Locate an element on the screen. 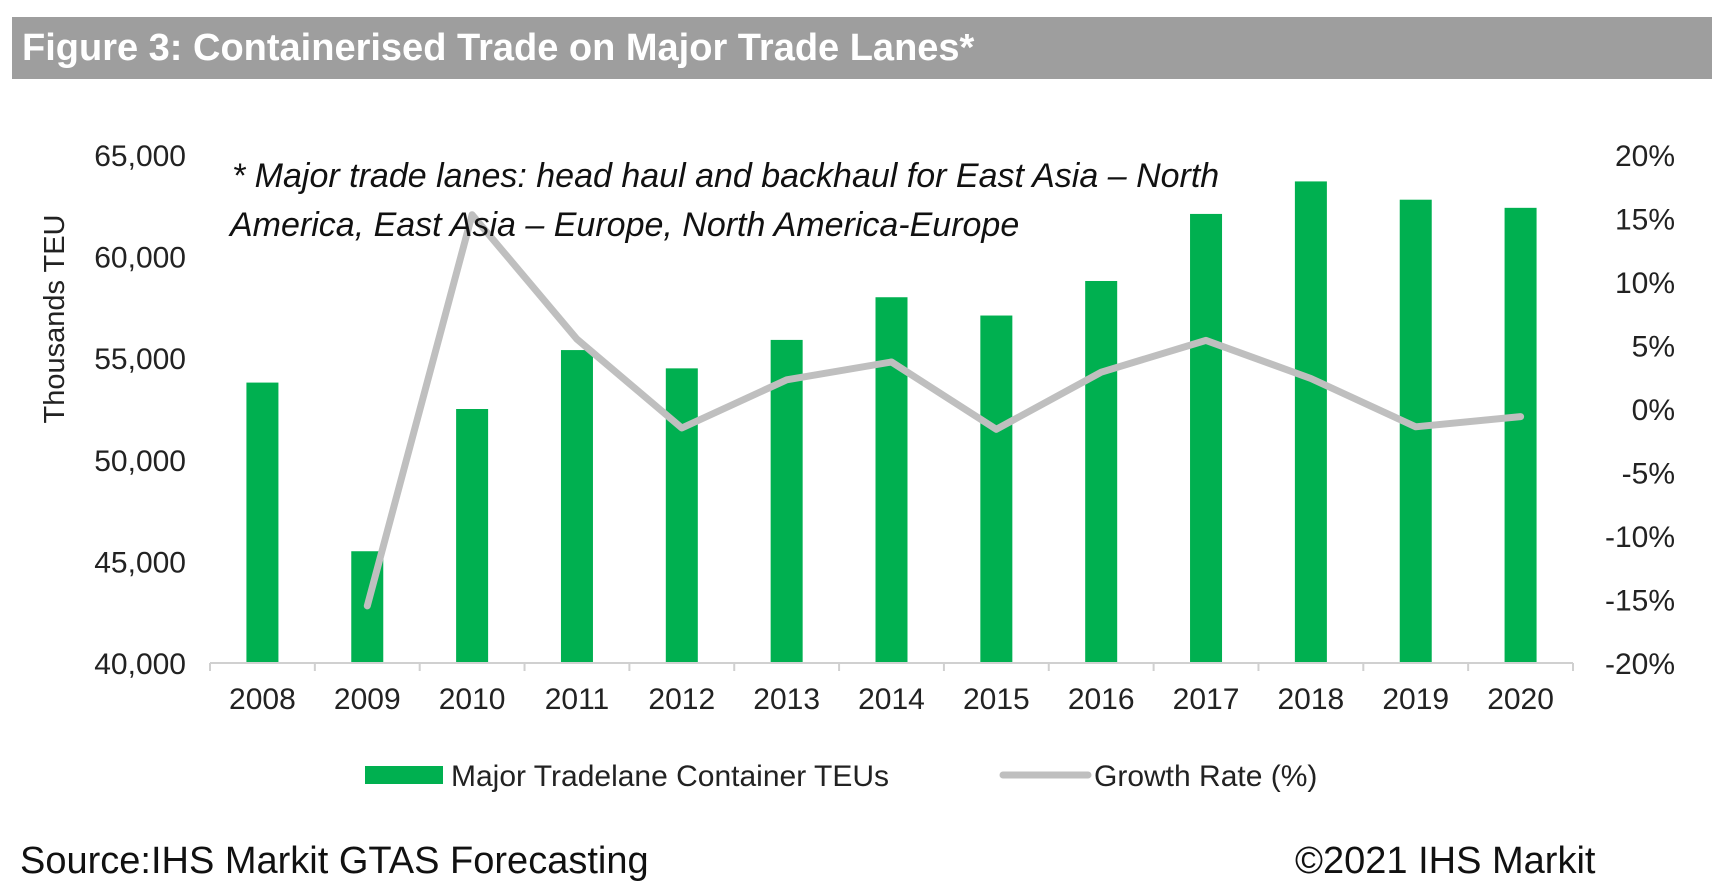 This screenshot has height=887, width=1726. y2-tick-label: 10% is located at coordinates (1645, 283).